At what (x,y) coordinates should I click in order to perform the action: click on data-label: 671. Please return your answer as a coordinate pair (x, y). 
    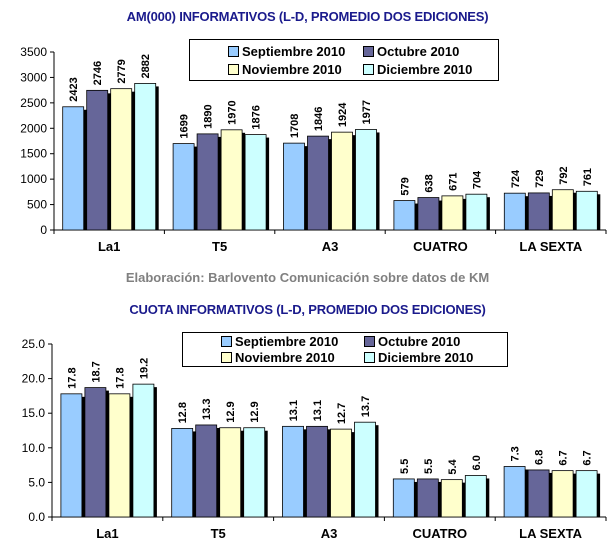
    Looking at the image, I should click on (453, 182).